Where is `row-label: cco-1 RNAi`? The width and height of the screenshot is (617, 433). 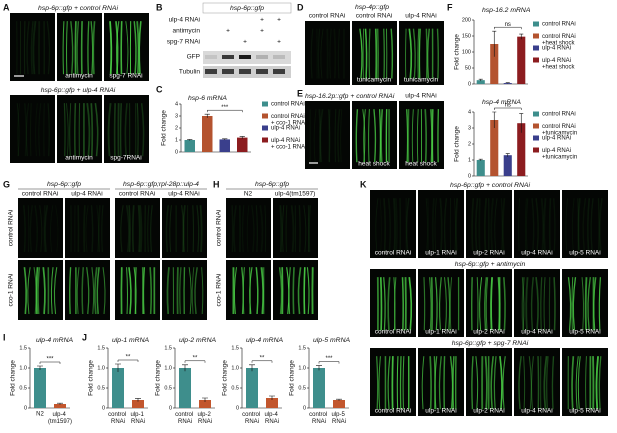 row-label: cco-1 RNAi is located at coordinates (219, 290).